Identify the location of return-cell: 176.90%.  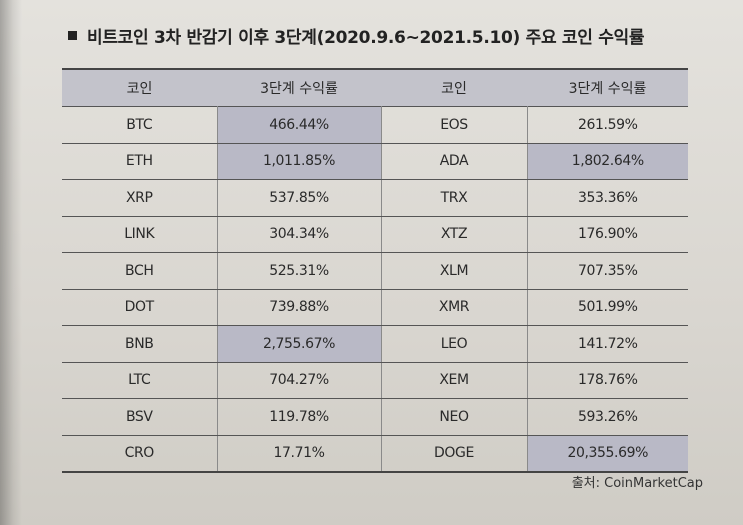
(607, 234).